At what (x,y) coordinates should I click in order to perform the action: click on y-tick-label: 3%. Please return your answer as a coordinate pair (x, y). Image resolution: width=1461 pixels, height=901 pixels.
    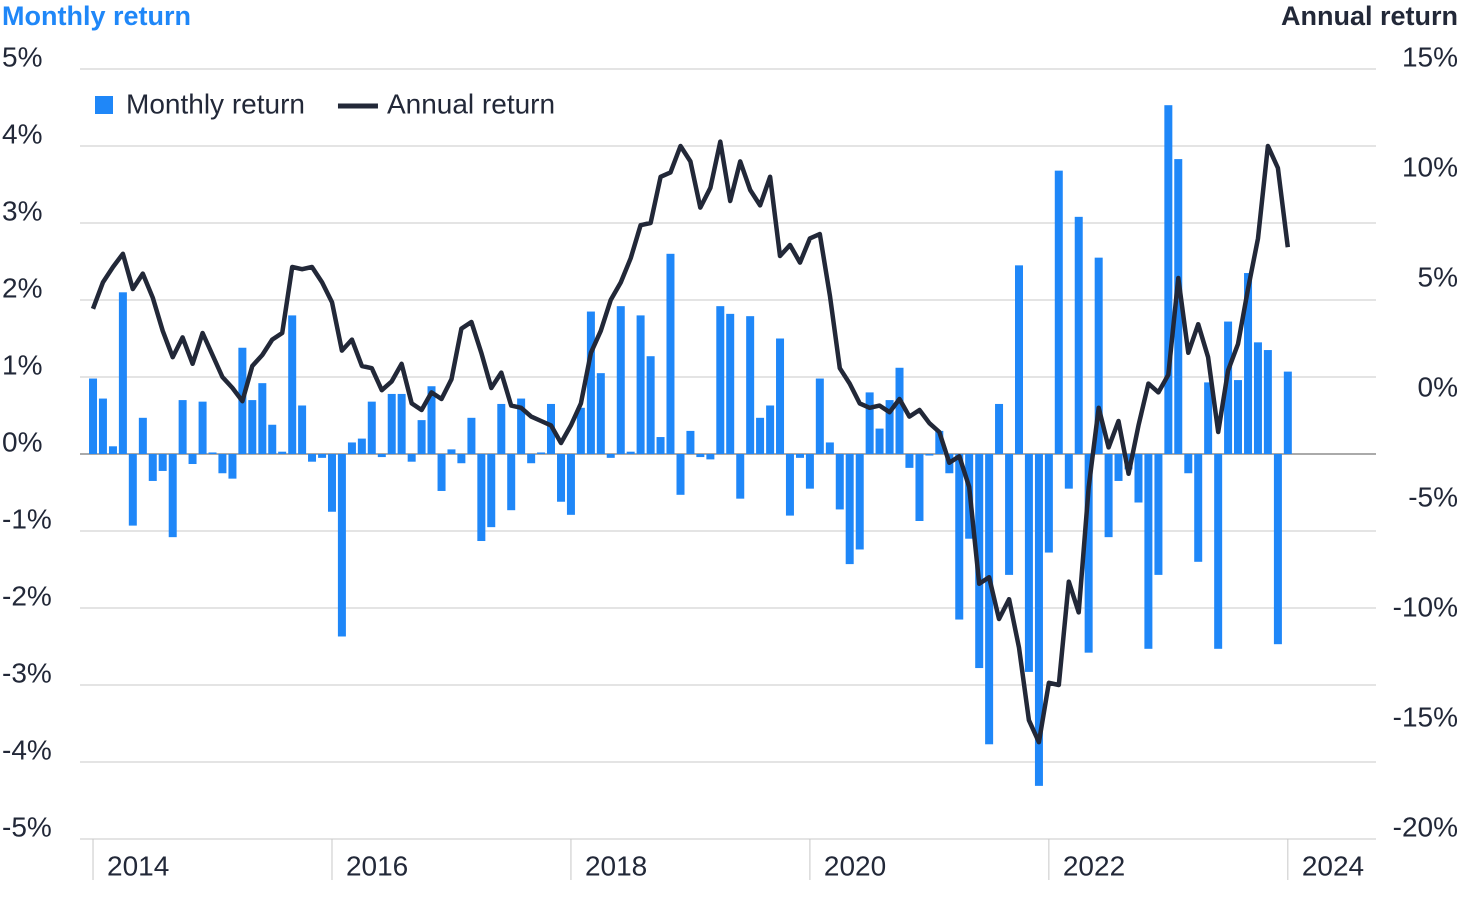
    Looking at the image, I should click on (22, 210).